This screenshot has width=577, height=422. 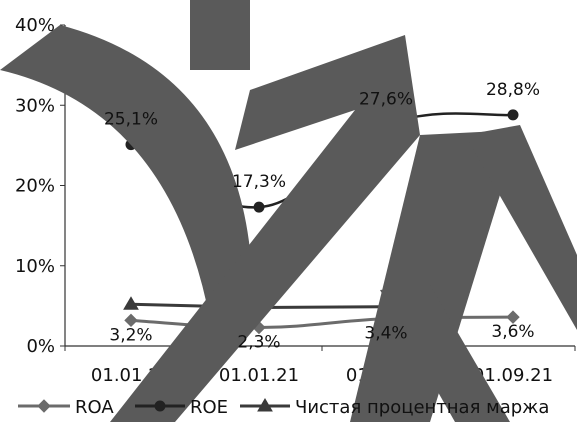 What do you see at coordinates (130, 335) in the screenshot?
I see `data-label-roa-0: 3,2%` at bounding box center [130, 335].